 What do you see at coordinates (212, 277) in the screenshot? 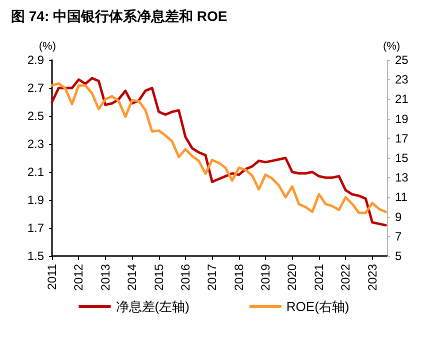
I see `x-tick-label: 2017` at bounding box center [212, 277].